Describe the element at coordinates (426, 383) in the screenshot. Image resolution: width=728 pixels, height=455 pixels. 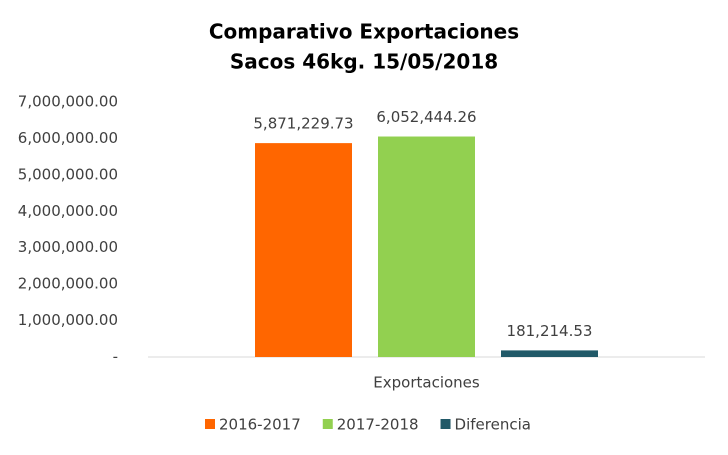
I see `x-tick-label: Exportaciones` at that location.